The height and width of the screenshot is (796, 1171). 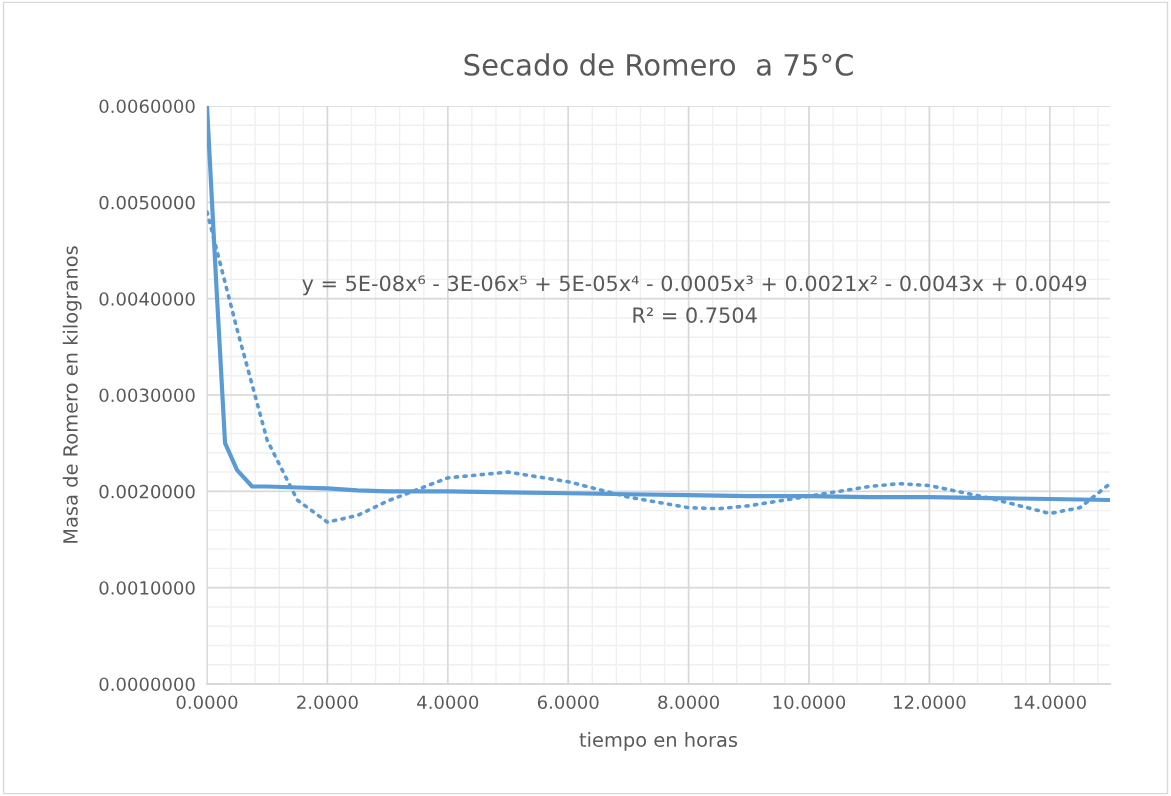 I want to click on y-tick-label: 0.0050000, so click(x=147, y=202).